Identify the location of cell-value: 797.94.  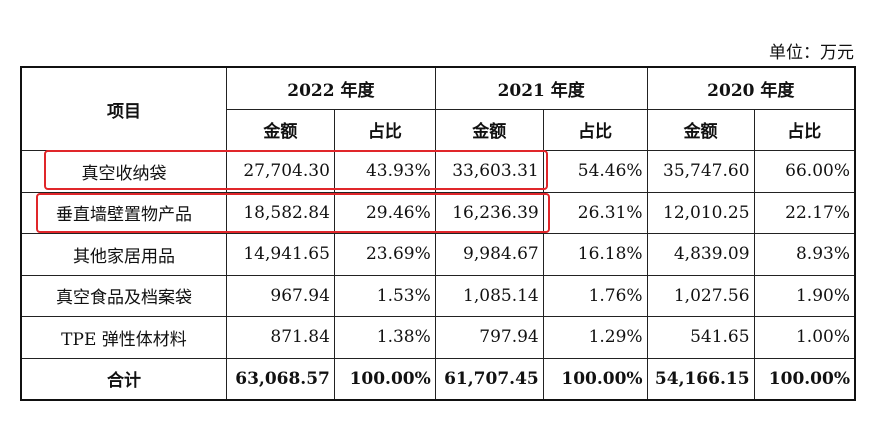
(489, 337).